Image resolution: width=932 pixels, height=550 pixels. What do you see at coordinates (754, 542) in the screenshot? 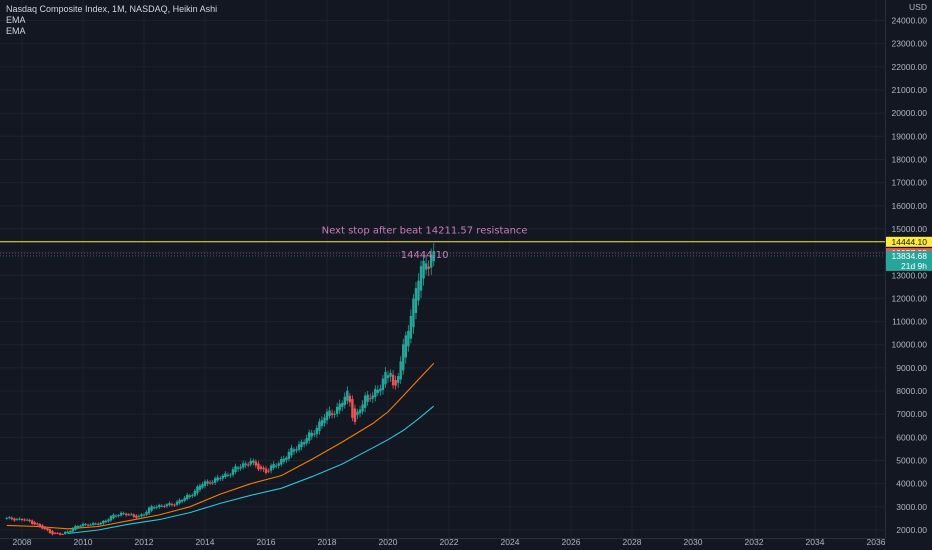
I see `x-tick-label: 2032` at bounding box center [754, 542].